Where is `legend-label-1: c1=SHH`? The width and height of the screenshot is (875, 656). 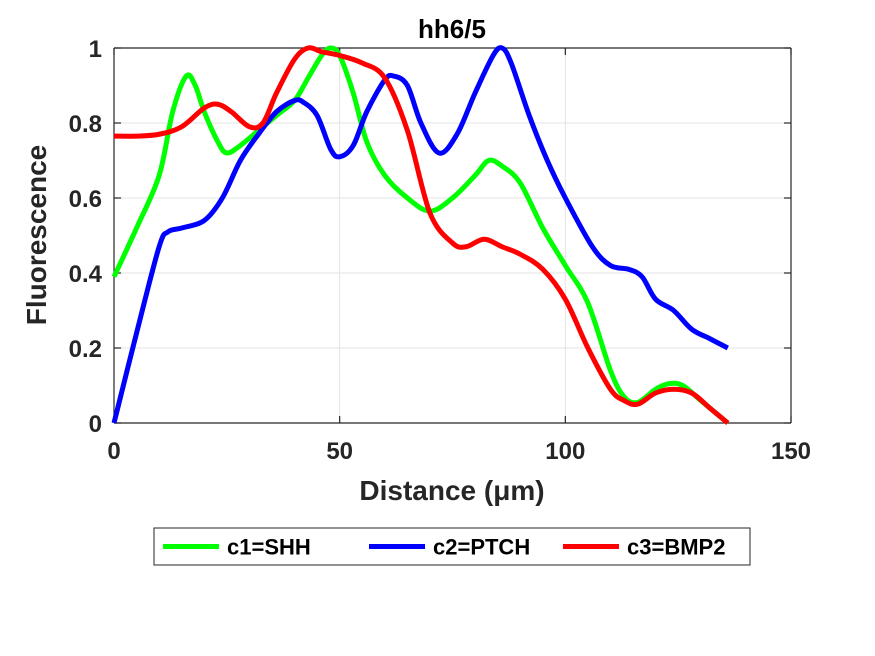
legend-label-1: c1=SHH is located at coordinates (269, 547).